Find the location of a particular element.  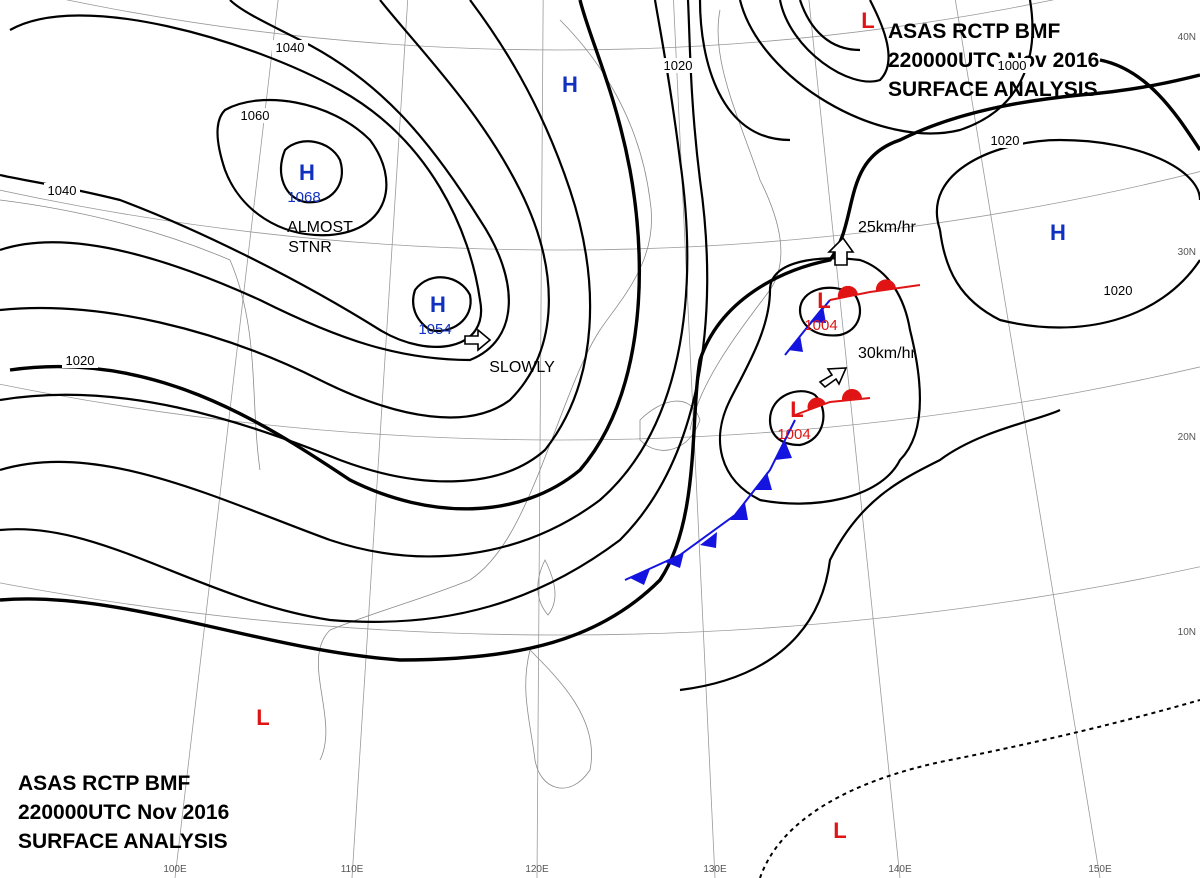

latitude-label: 20N is located at coordinates (1187, 437).